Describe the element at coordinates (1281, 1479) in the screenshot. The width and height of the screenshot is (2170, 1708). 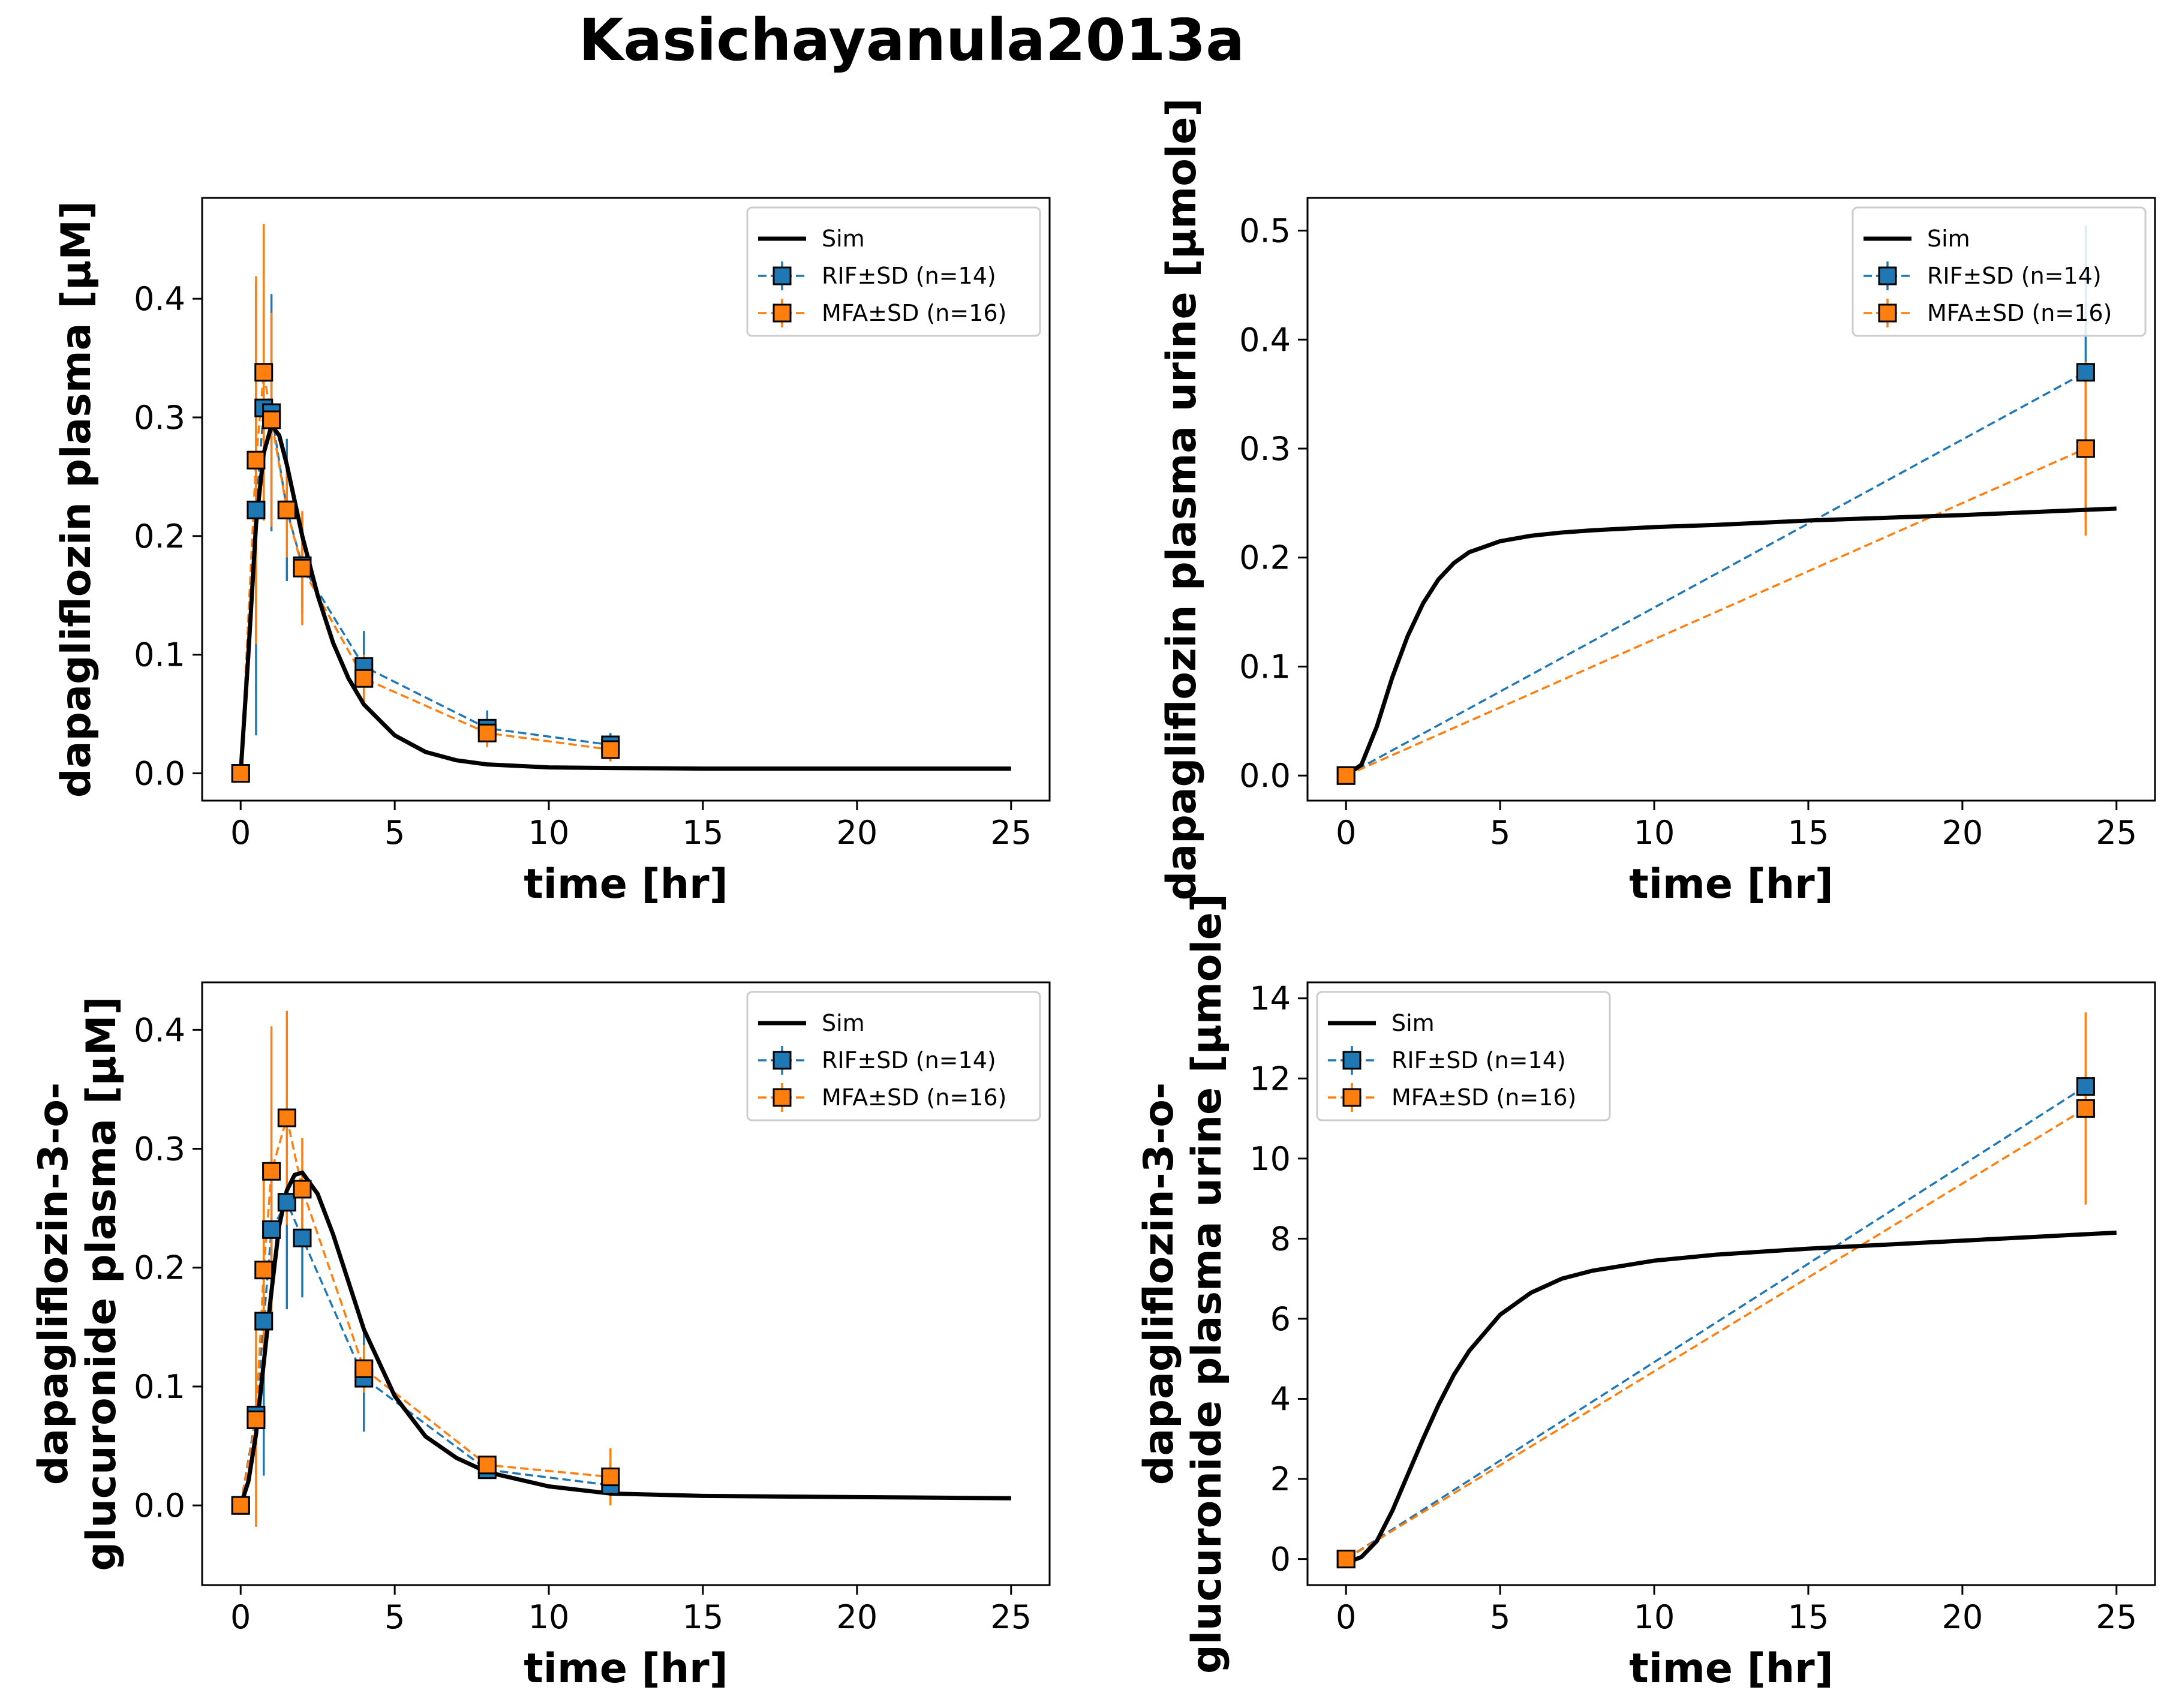
I see `y-tick-label: 2` at that location.